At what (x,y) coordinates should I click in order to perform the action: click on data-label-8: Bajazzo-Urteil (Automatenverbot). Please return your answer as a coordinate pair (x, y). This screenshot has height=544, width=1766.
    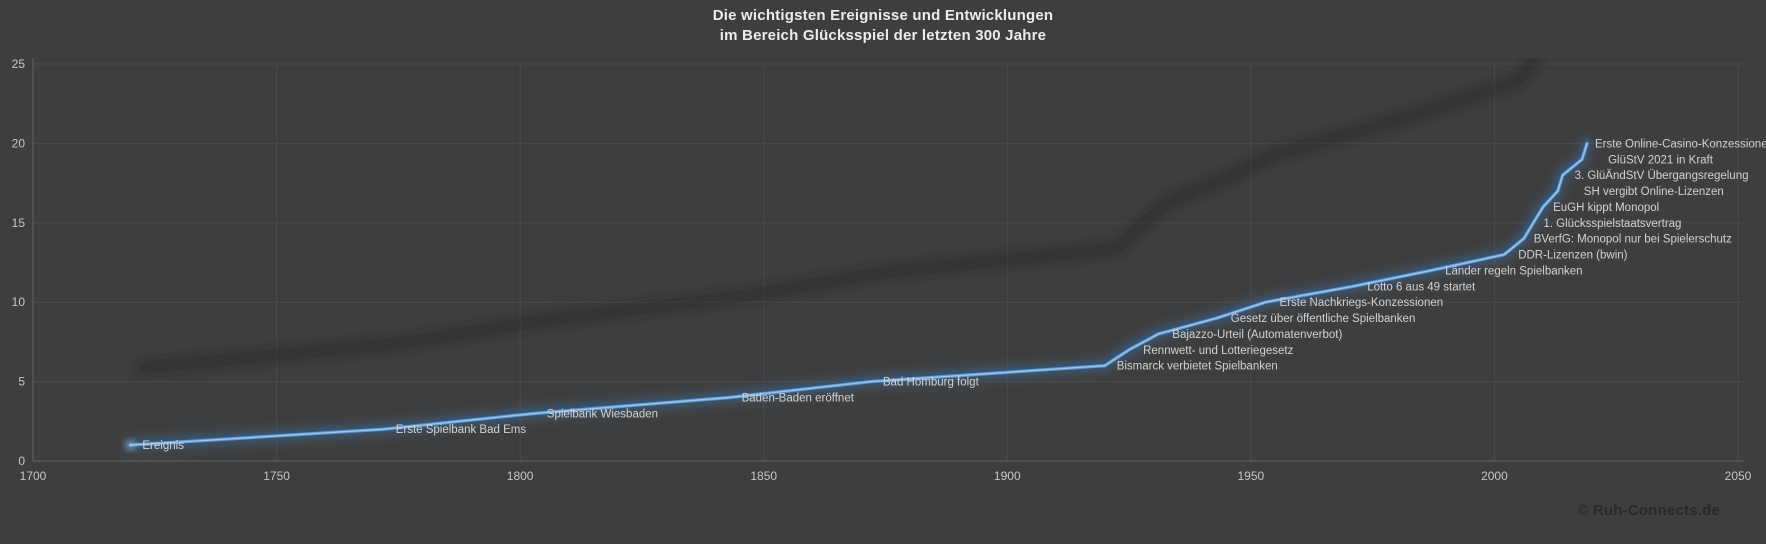
    Looking at the image, I should click on (1257, 335).